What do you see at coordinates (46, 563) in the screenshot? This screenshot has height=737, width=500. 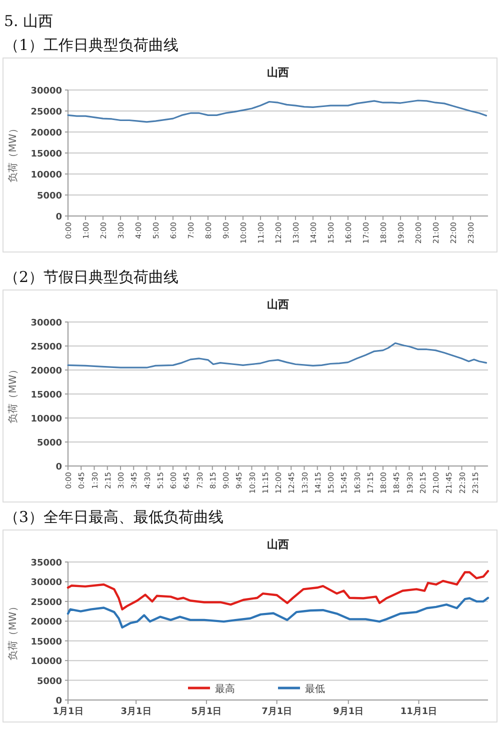 I see `y-tick-label: 35000` at bounding box center [46, 563].